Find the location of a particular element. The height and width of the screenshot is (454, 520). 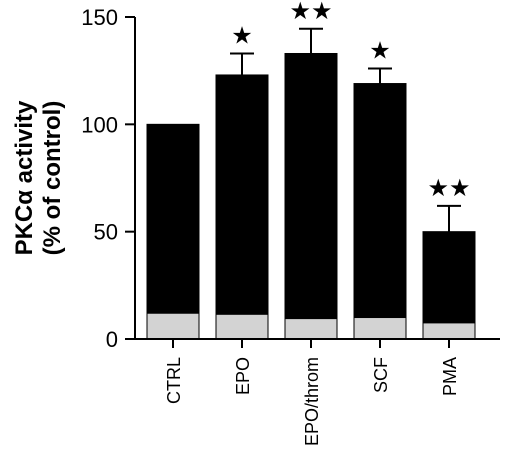

bar-baseline-scf is located at coordinates (380, 328).